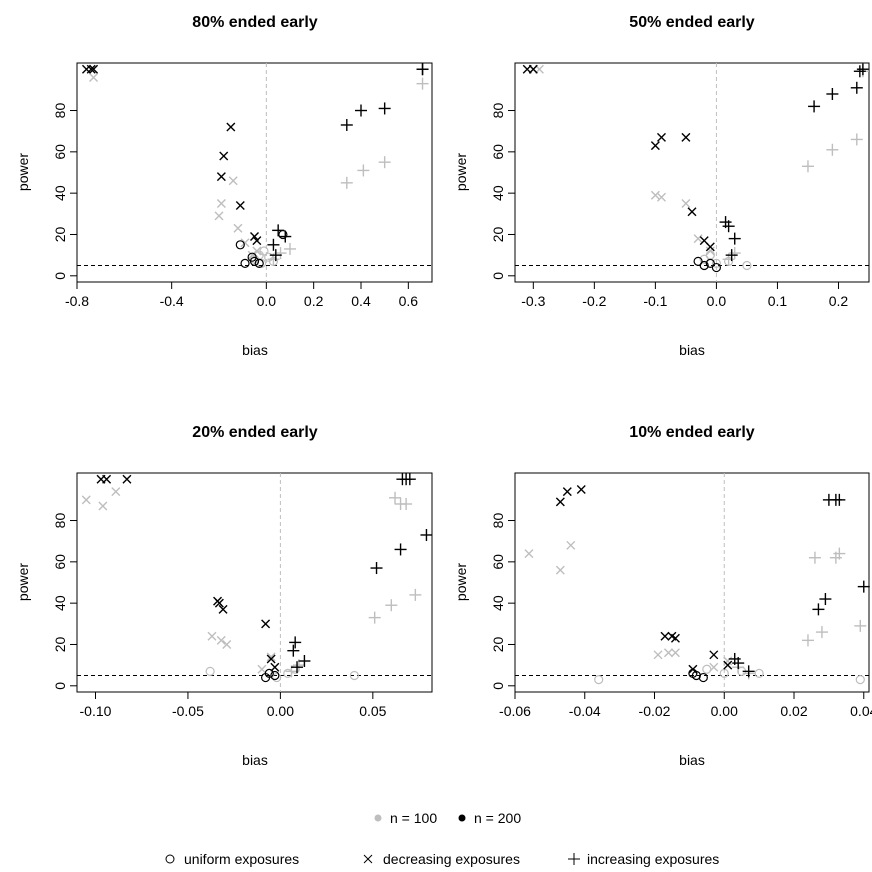 This screenshot has height=872, width=872. I want to click on legend-marker-uniform, so click(170, 859).